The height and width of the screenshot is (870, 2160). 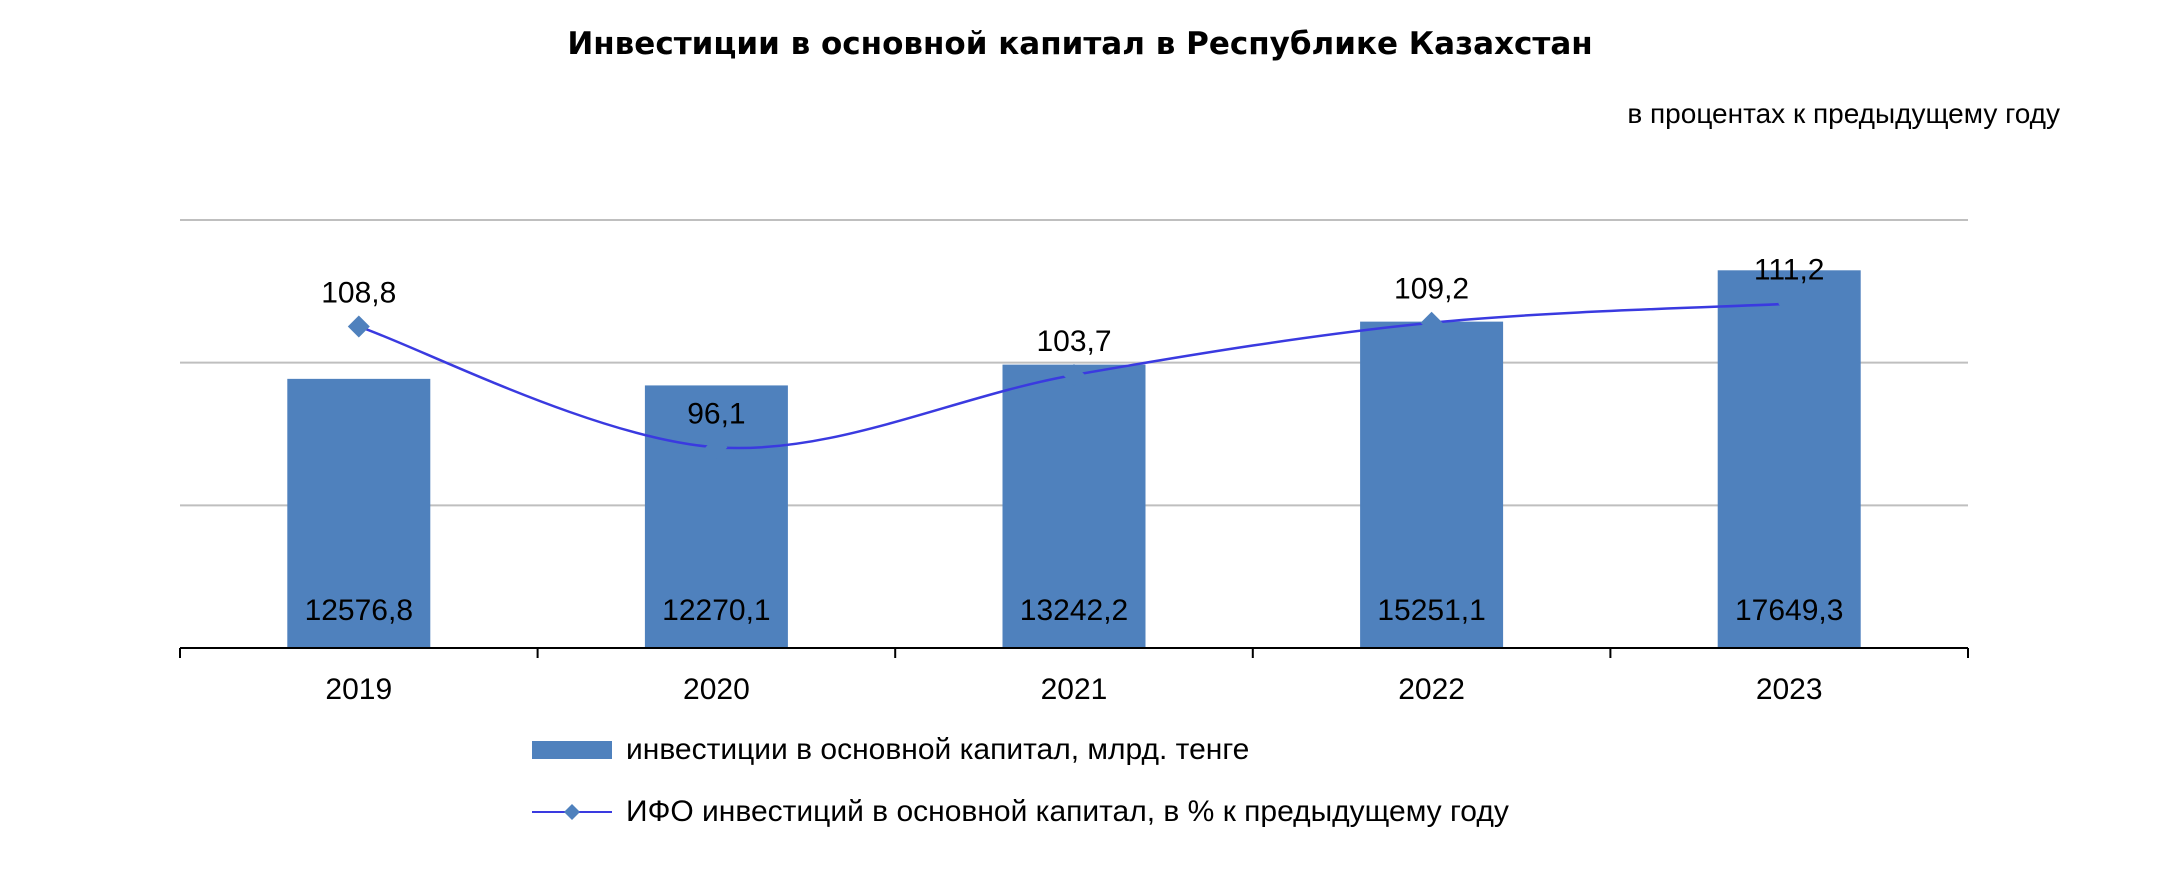 I want to click on x-tick-label-2023: 2023, so click(x=1789, y=689).